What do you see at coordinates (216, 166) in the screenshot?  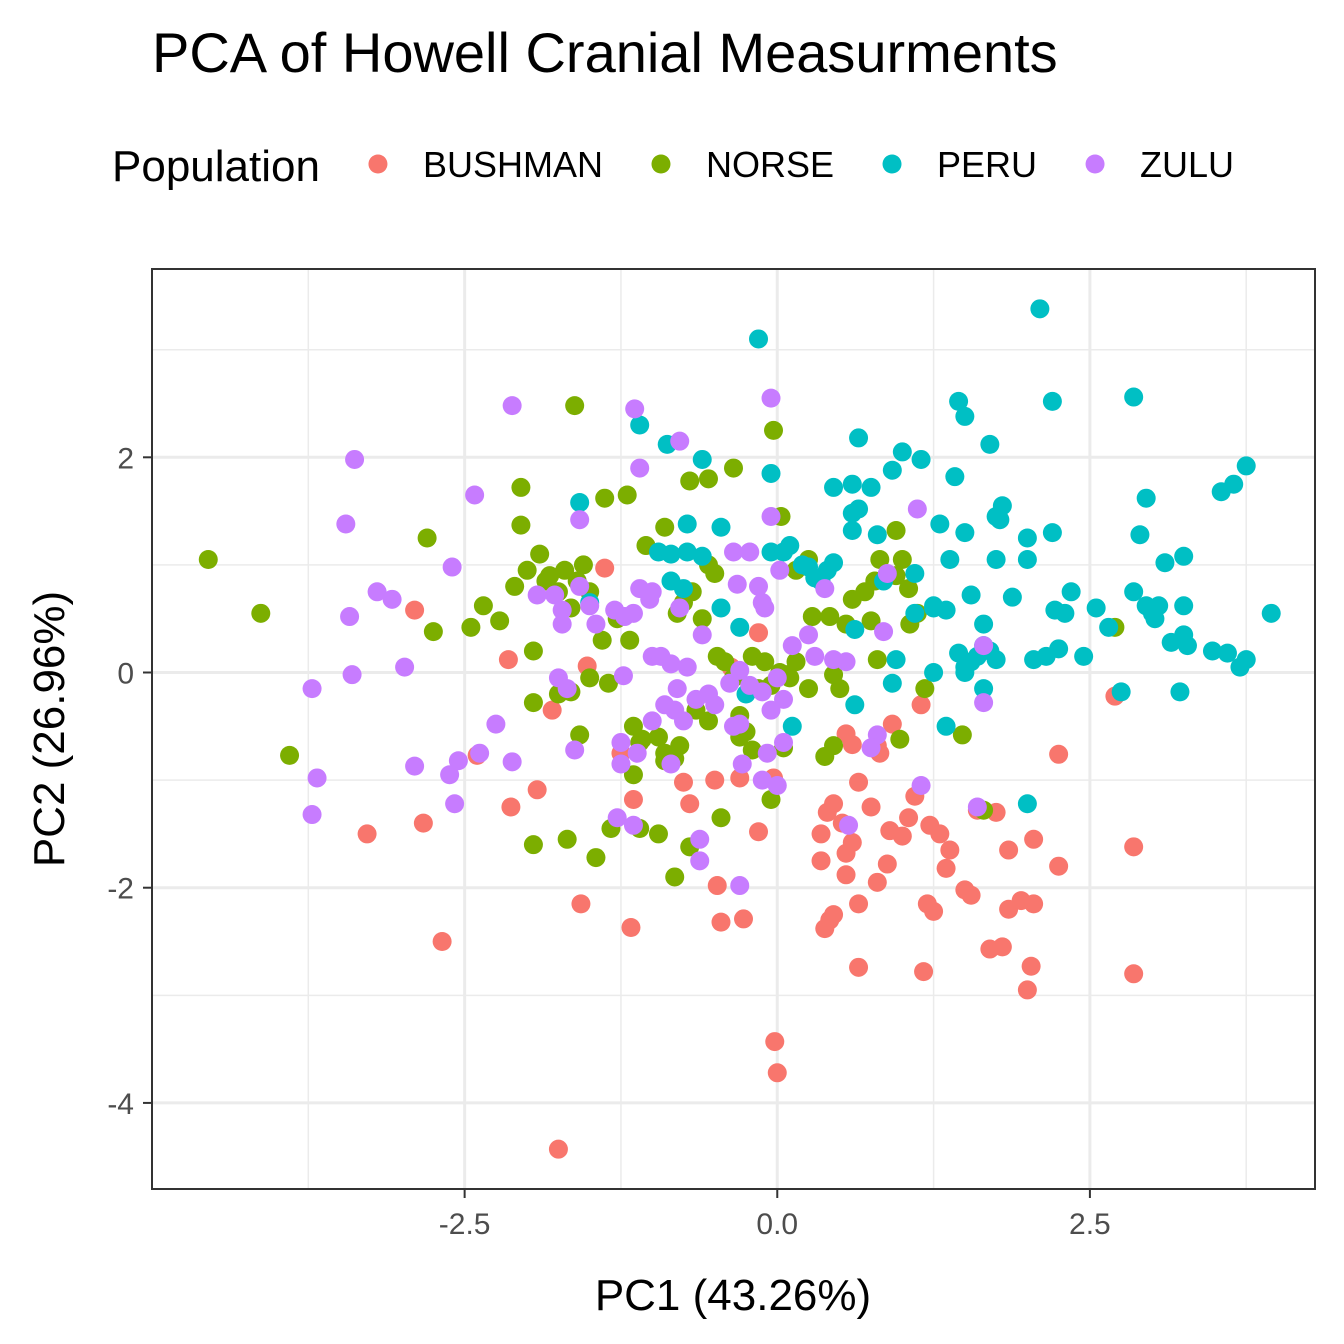 I see `legend-title: Population` at bounding box center [216, 166].